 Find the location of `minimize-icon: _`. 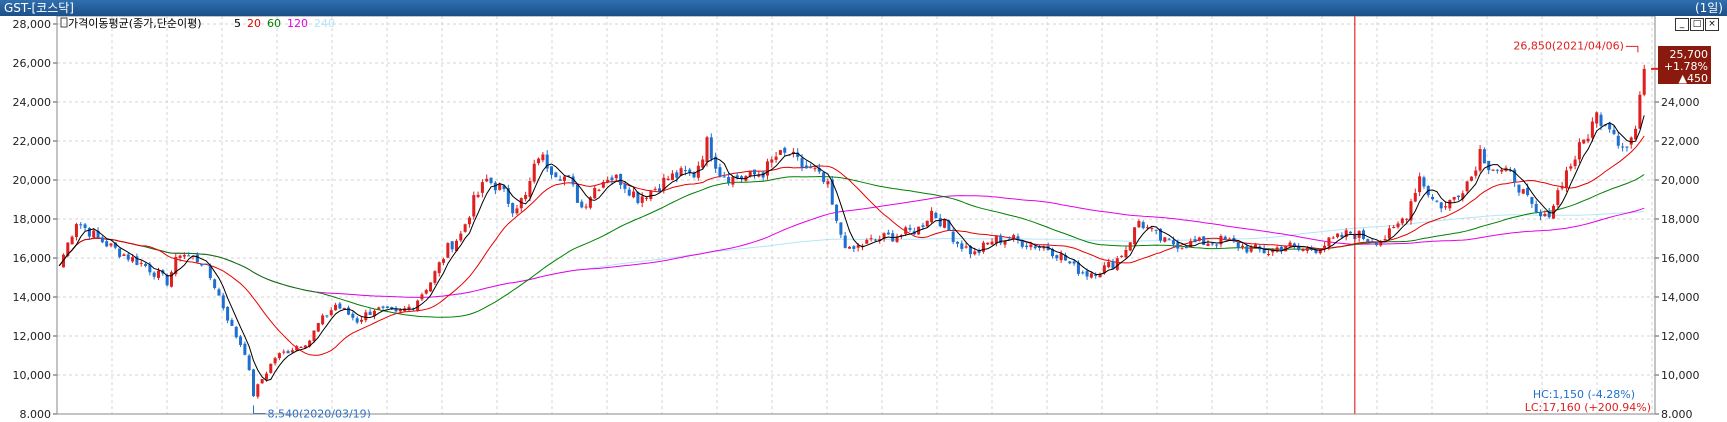

minimize-icon: _ is located at coordinates (1682, 24).